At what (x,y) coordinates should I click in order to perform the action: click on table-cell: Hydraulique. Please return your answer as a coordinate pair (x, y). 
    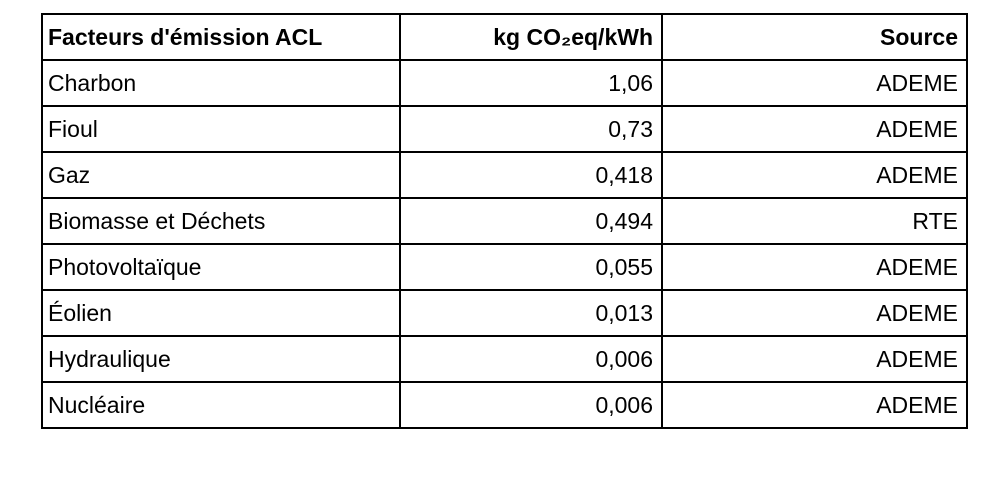
    Looking at the image, I should click on (221, 359).